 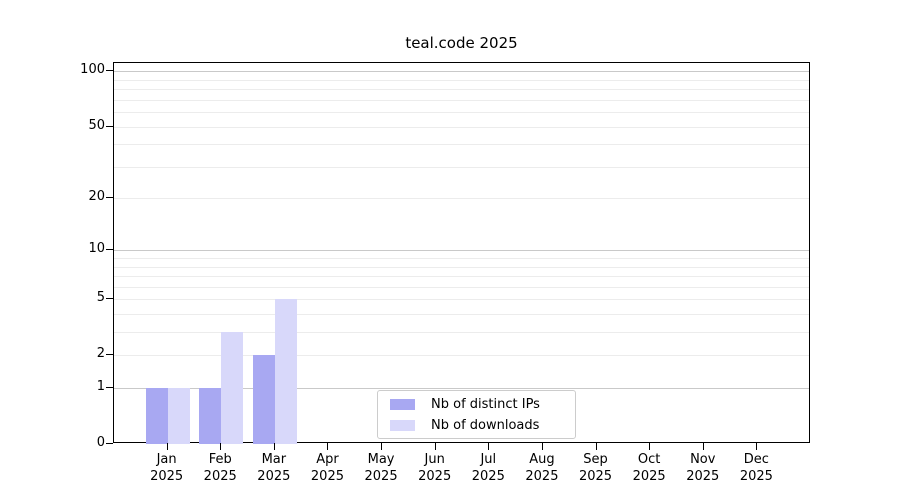 What do you see at coordinates (402, 425) in the screenshot?
I see `legend-swatch-downloads` at bounding box center [402, 425].